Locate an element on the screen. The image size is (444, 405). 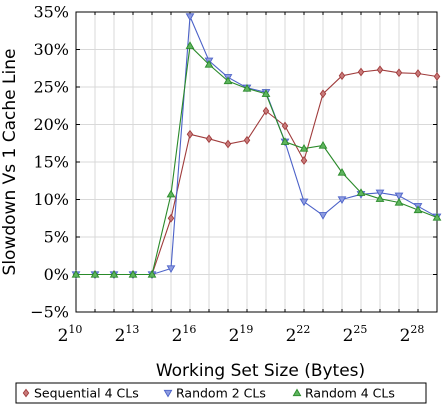
y-tick-label: 25% is located at coordinates (51, 87).